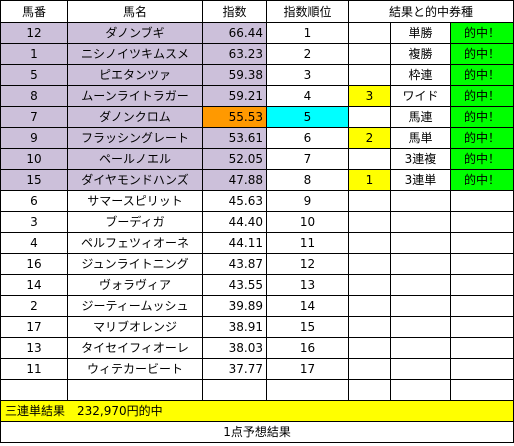 The width and height of the screenshot is (514, 446). I want to click on table-row: 8 ムーンライトラガー 59.21 4 3 ワイド 的中！, so click(257, 96).